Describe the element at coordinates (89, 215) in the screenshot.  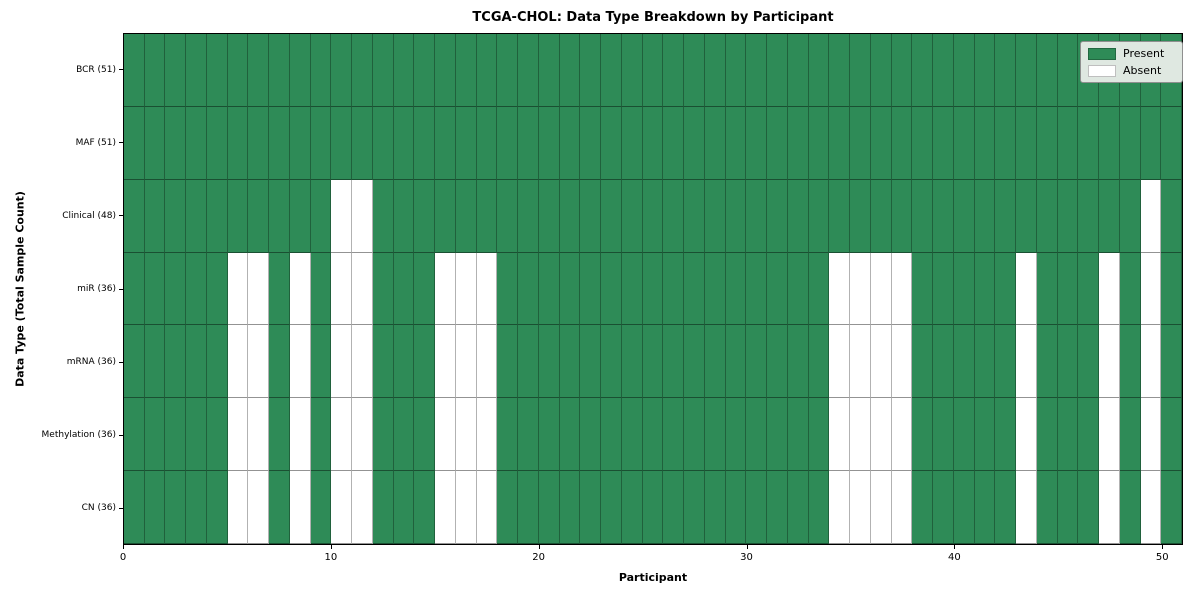
I see `y-tick-label: Clinical (48)` at that location.